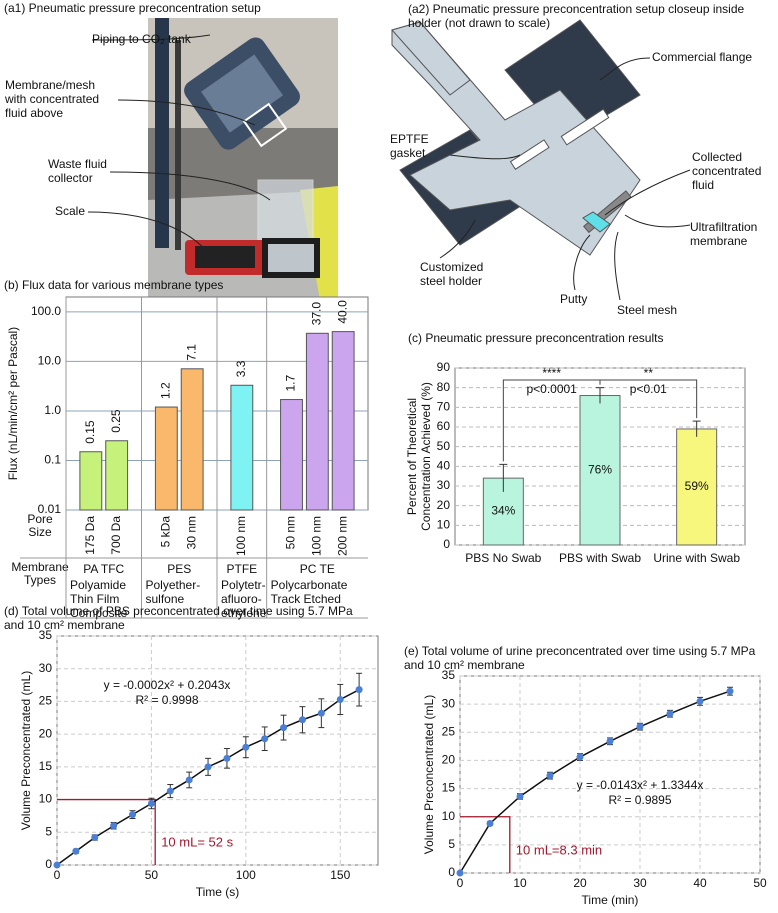 Image resolution: width=778 pixels, height=913 pixels. I want to click on membrane-name: Track Etched, so click(306, 599).